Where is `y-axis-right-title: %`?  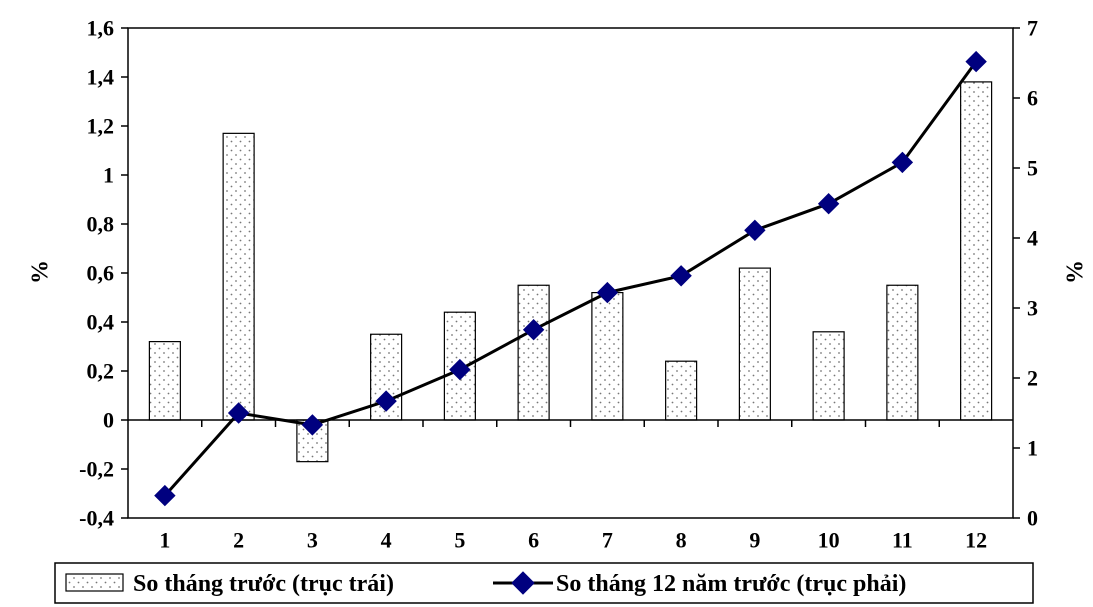 y-axis-right-title: % is located at coordinates (1076, 272).